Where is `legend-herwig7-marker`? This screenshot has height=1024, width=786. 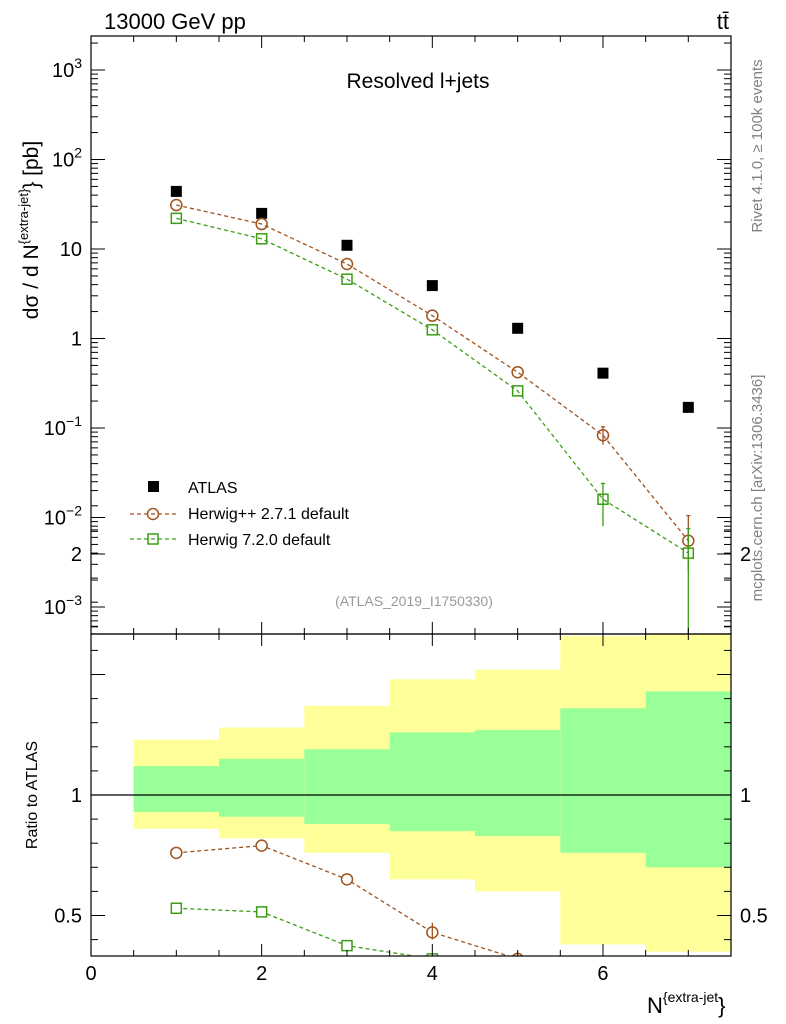
legend-herwig7-marker is located at coordinates (153, 539).